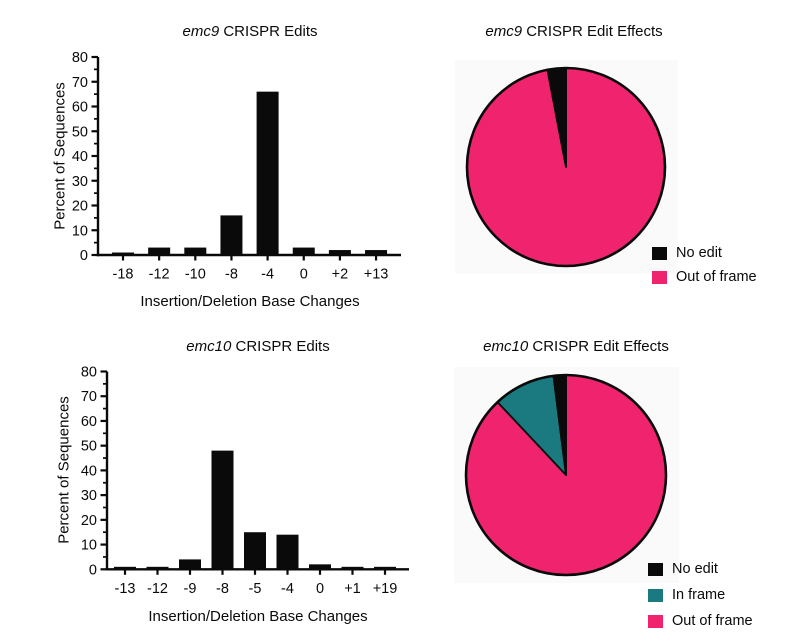  I want to click on emc9-bar-chart-title: emc9 CRISPR Edits, so click(249, 31).